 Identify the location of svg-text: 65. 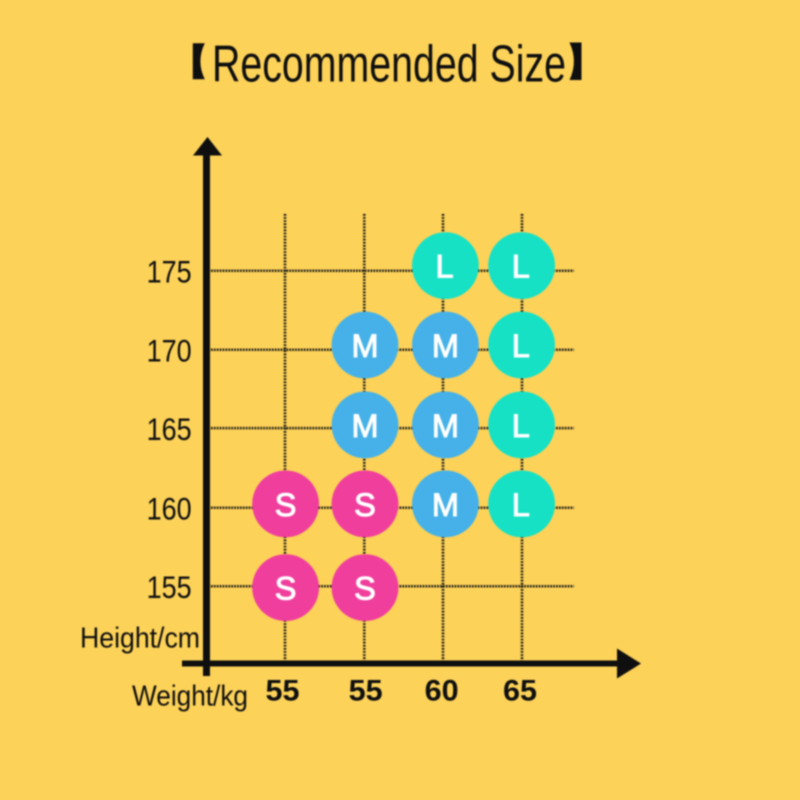
(520, 691).